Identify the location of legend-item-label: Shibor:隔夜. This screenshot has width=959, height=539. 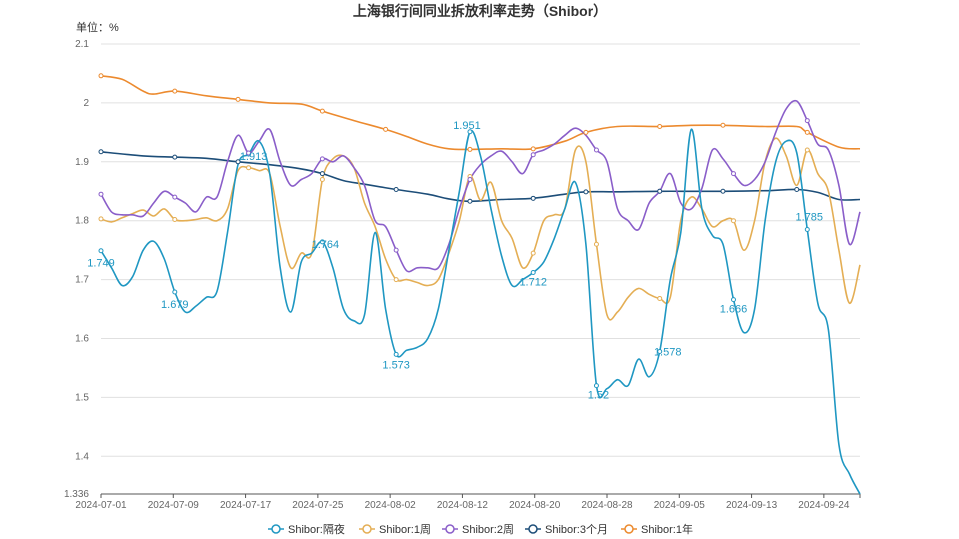
(316, 529).